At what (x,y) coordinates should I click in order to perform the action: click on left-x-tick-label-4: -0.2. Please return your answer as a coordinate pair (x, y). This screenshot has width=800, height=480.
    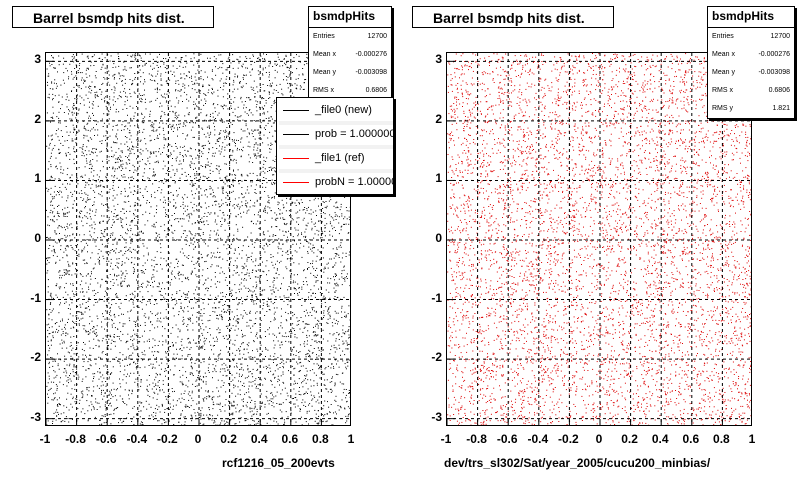
    Looking at the image, I should click on (167, 439).